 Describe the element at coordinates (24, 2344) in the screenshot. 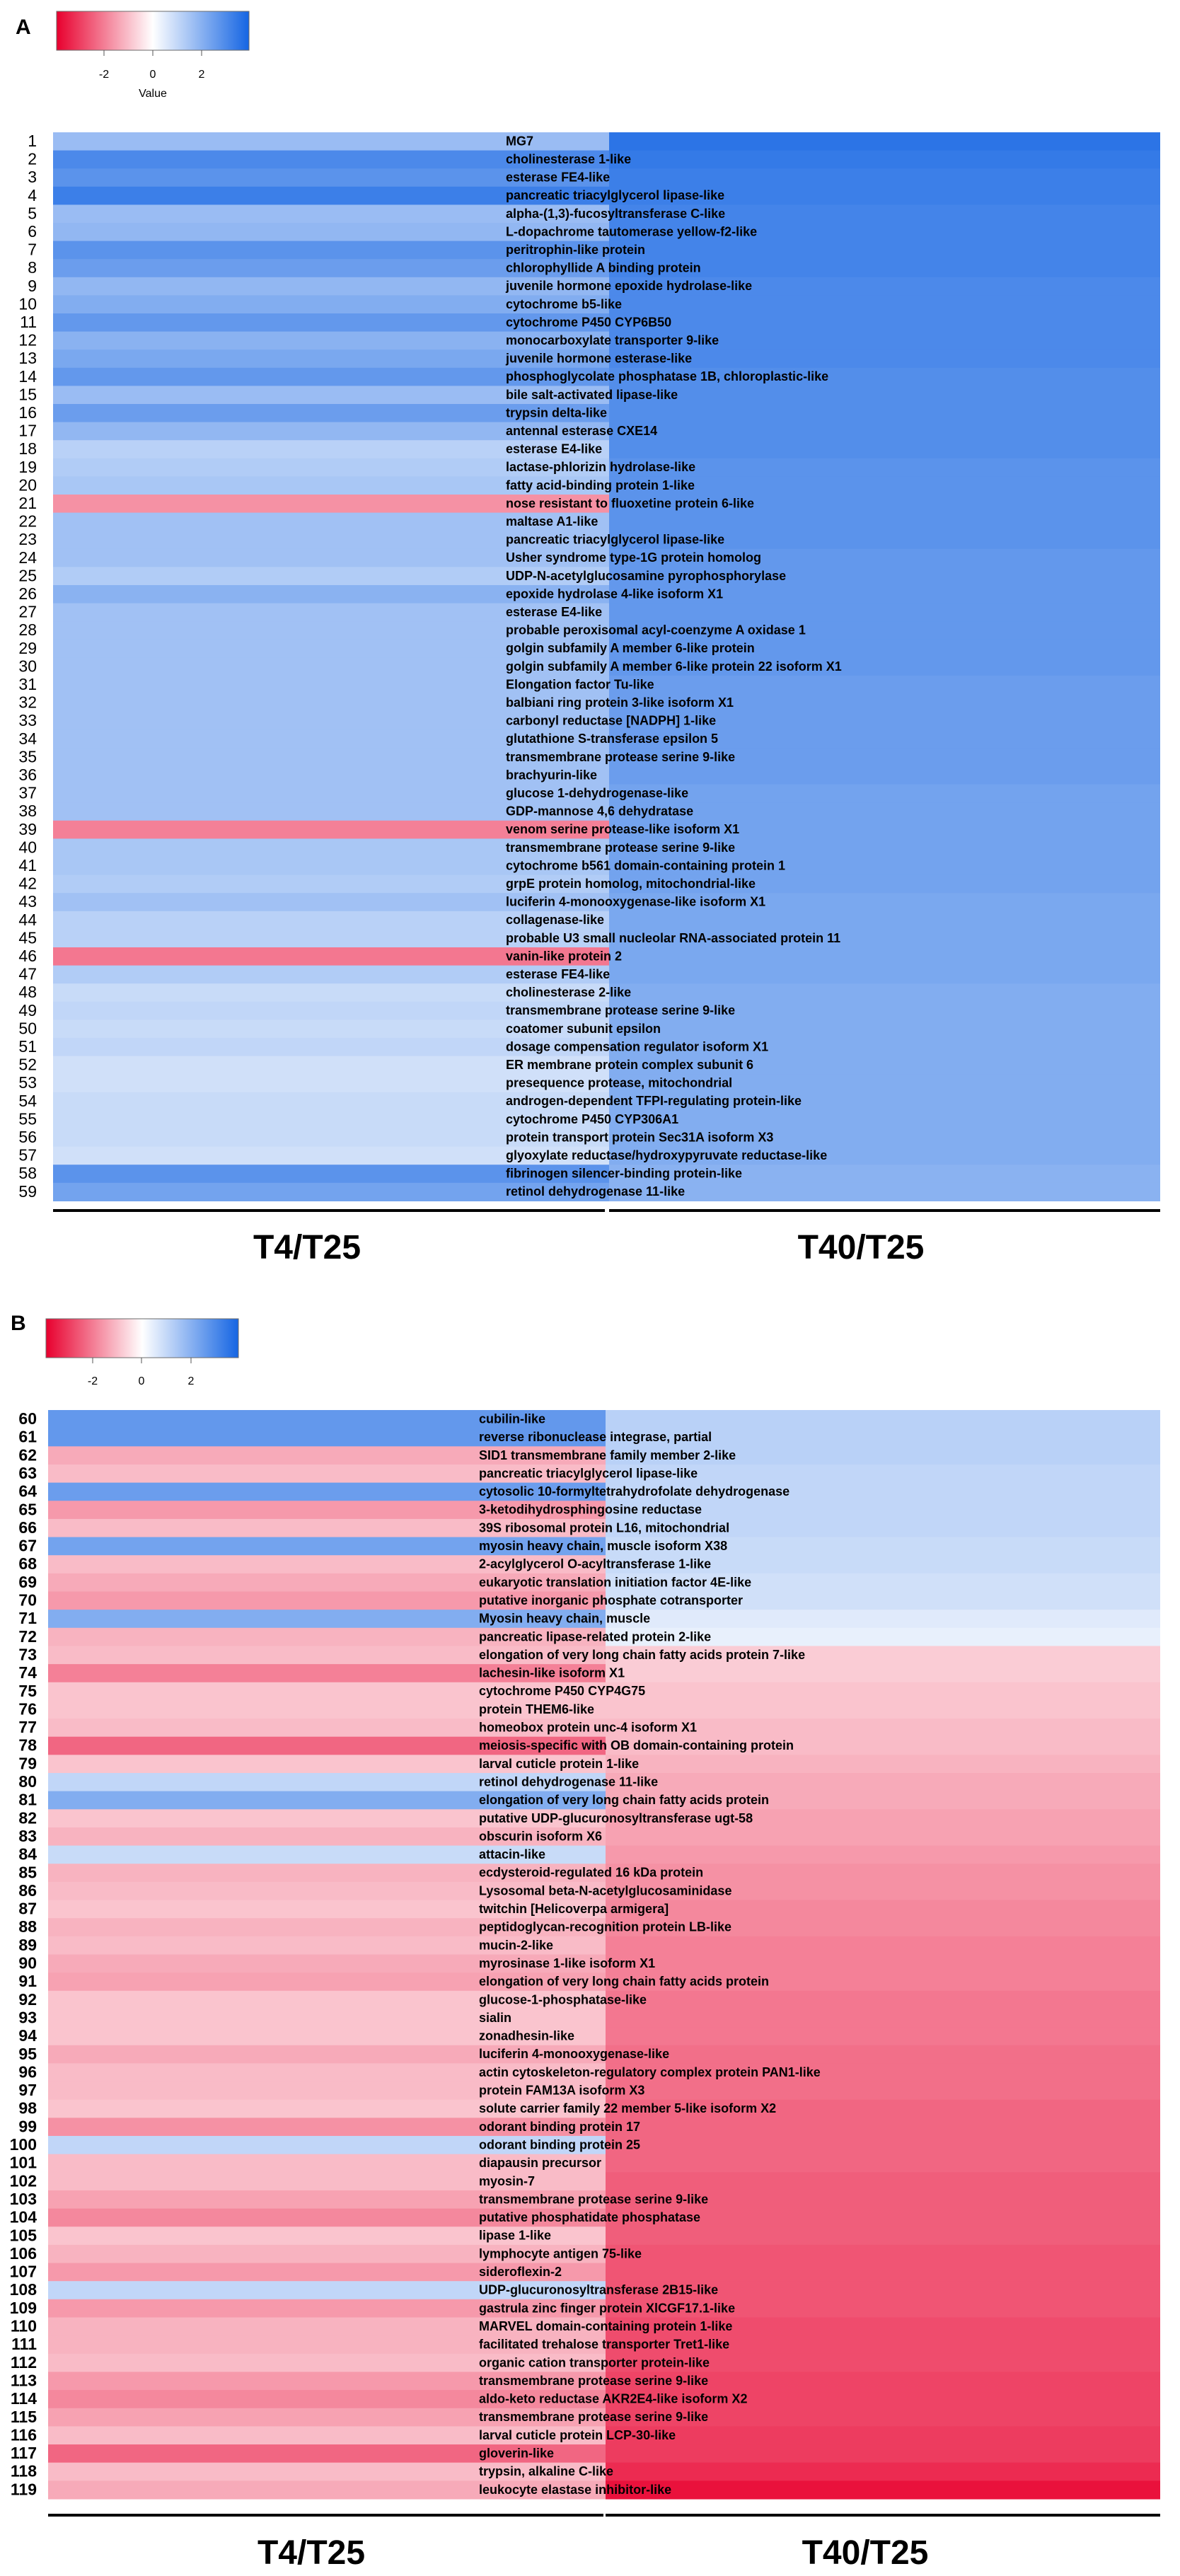

I see `row-number: 111` at that location.